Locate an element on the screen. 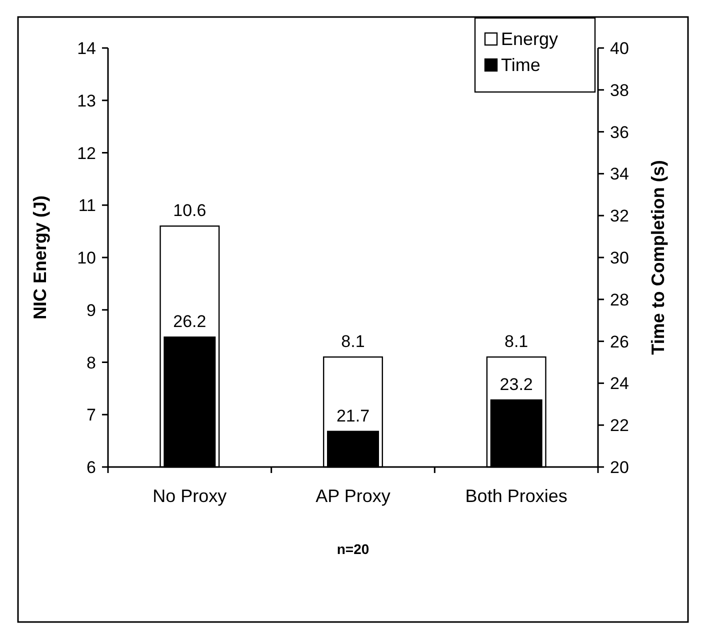  y2-tick-label: 22 is located at coordinates (619, 426).